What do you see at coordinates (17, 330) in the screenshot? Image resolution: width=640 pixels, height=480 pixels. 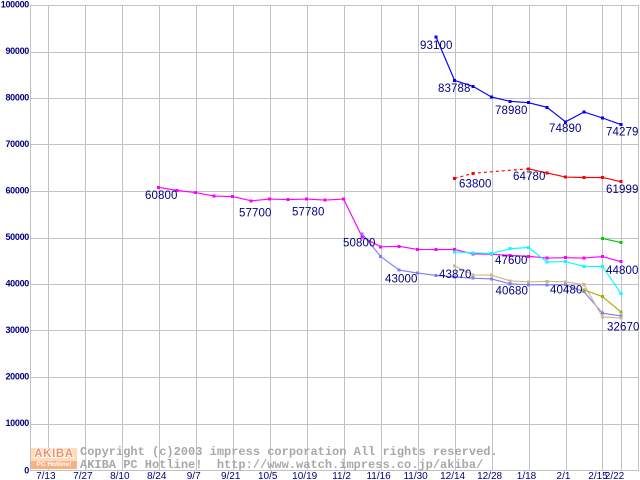 I see `svg-text: 30000` at bounding box center [17, 330].